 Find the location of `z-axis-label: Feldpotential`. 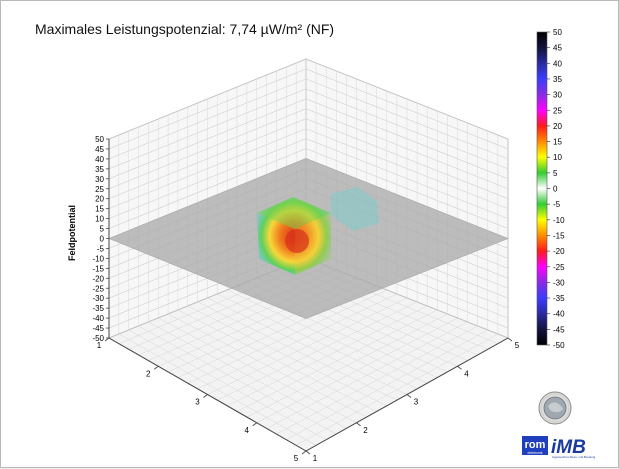

z-axis-label: Feldpotential is located at coordinates (72, 233).